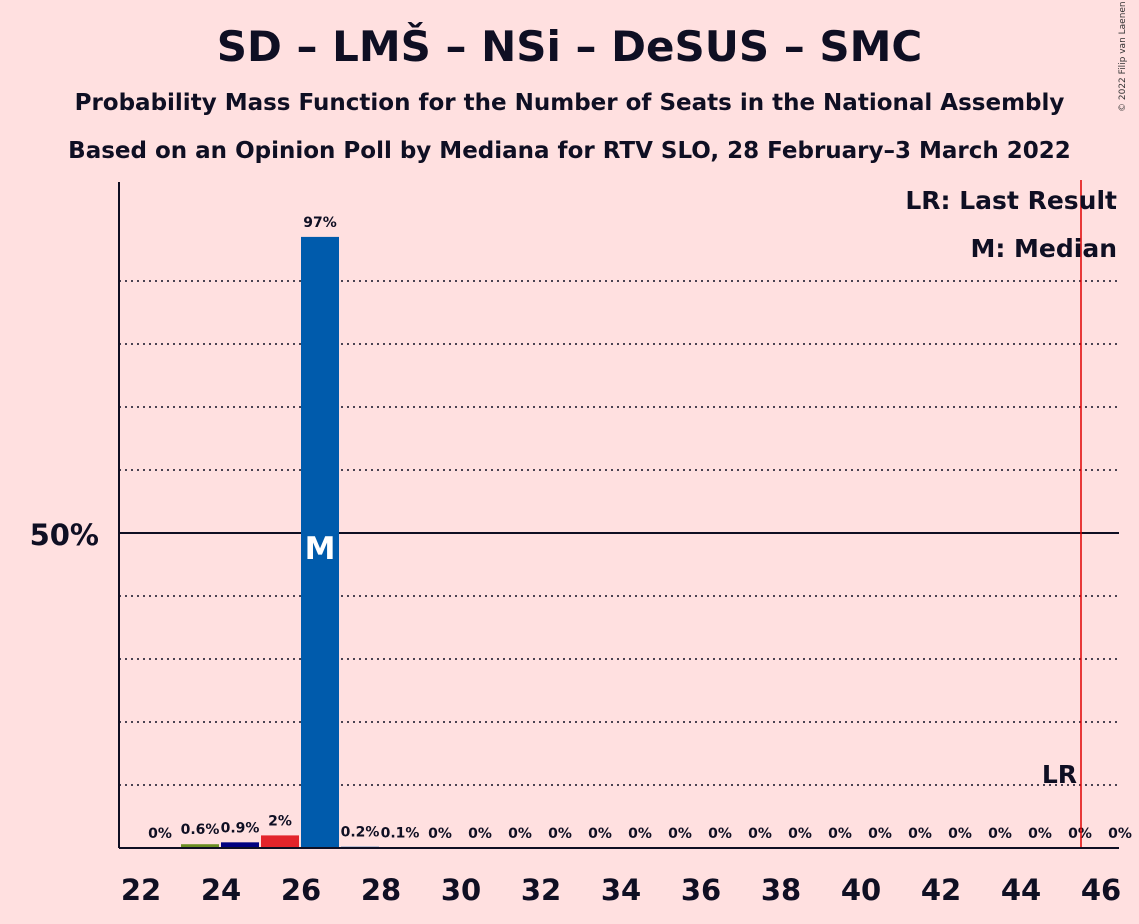  What do you see at coordinates (381, 890) in the screenshot?
I see `x-tick-label-28: 28` at bounding box center [381, 890].